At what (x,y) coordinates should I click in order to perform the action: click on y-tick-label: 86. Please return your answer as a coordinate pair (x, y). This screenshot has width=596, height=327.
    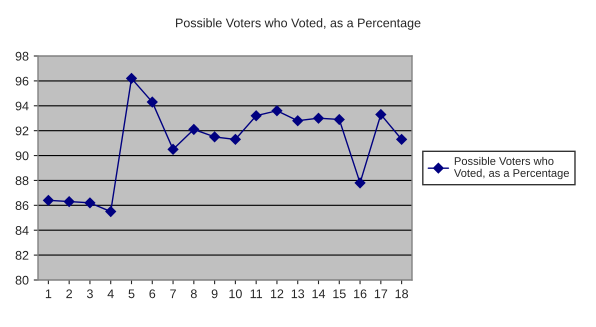
    Looking at the image, I should click on (22, 205).